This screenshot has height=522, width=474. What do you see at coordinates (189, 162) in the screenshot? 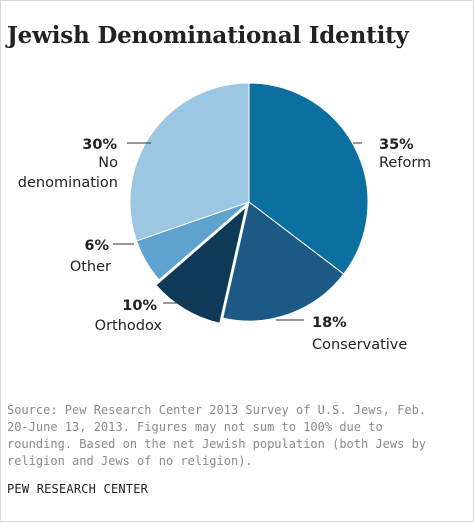
I see `pie-slice-no-denomination` at bounding box center [189, 162].